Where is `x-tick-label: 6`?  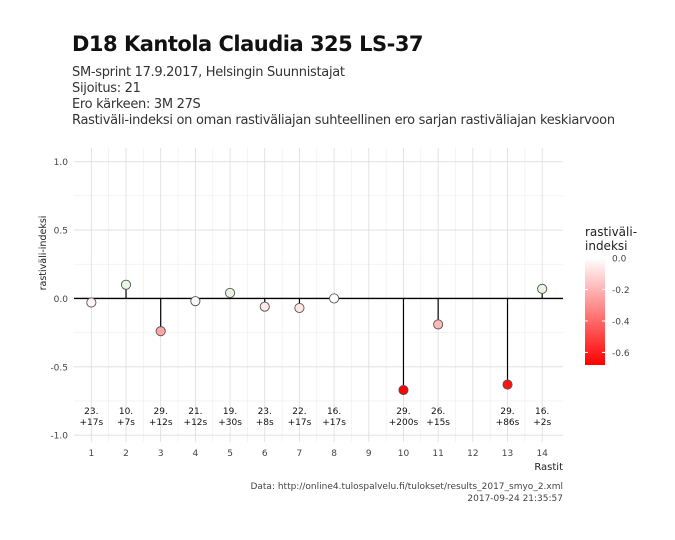 x-tick-label: 6 is located at coordinates (265, 454).